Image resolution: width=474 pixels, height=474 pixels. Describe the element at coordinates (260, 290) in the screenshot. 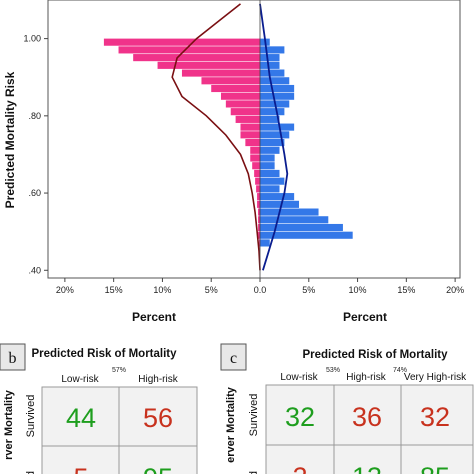

I see `x-tick-label-left: 0.0` at that location.